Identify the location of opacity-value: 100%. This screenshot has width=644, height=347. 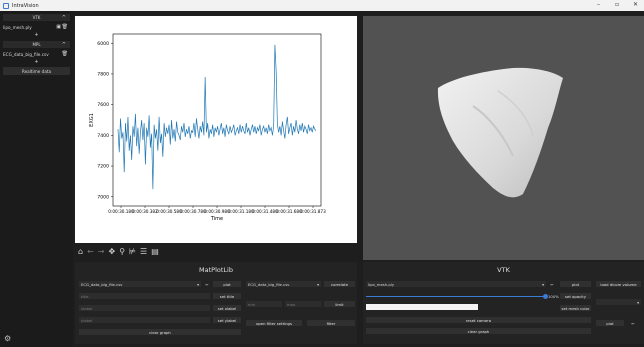
(553, 296).